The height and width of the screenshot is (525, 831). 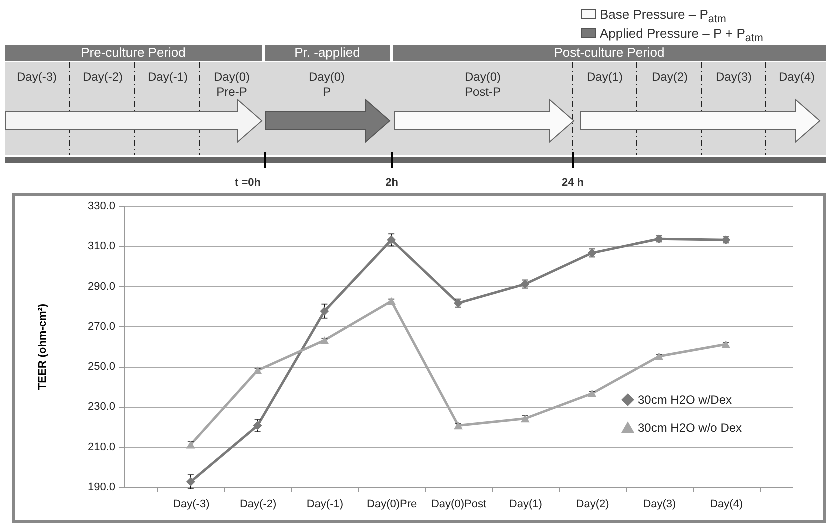 What do you see at coordinates (102, 407) in the screenshot?
I see `y-tick-label: 230.0` at bounding box center [102, 407].